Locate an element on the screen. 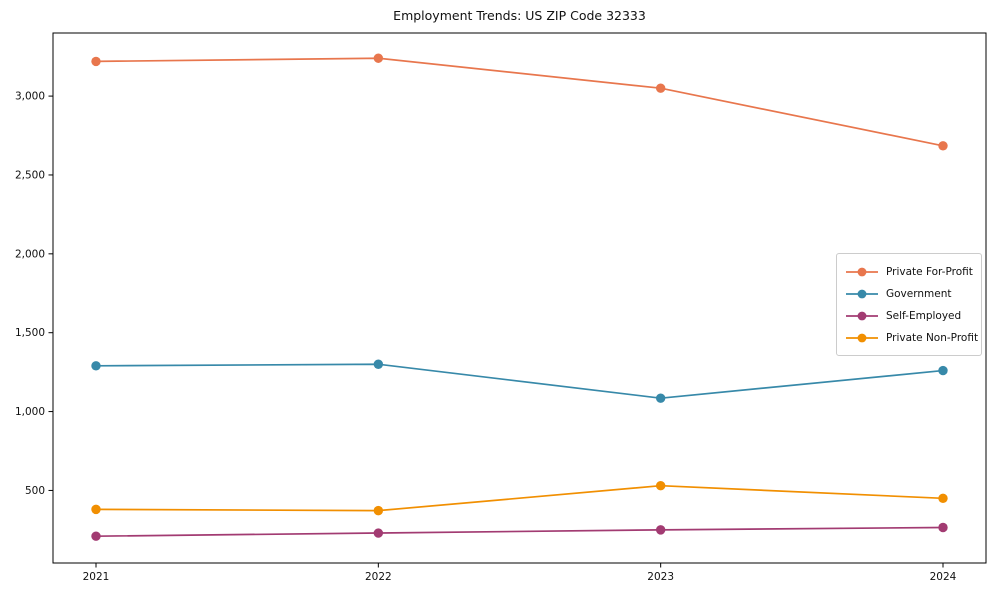  legend-item: Private Non-Profit is located at coordinates (911, 338).